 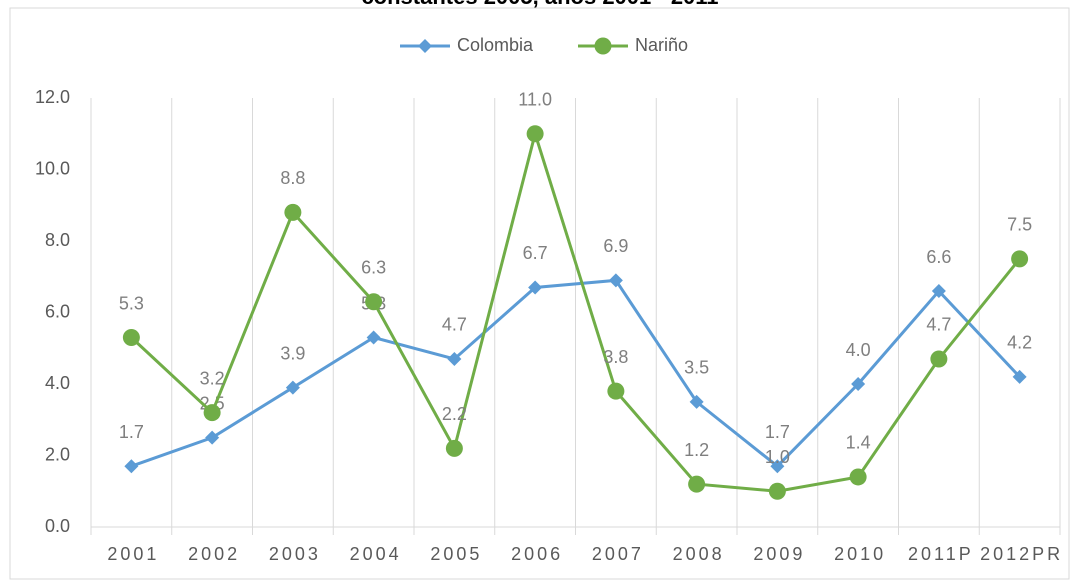 What do you see at coordinates (699, 554) in the screenshot?
I see `x-tick-label: 2008` at bounding box center [699, 554].